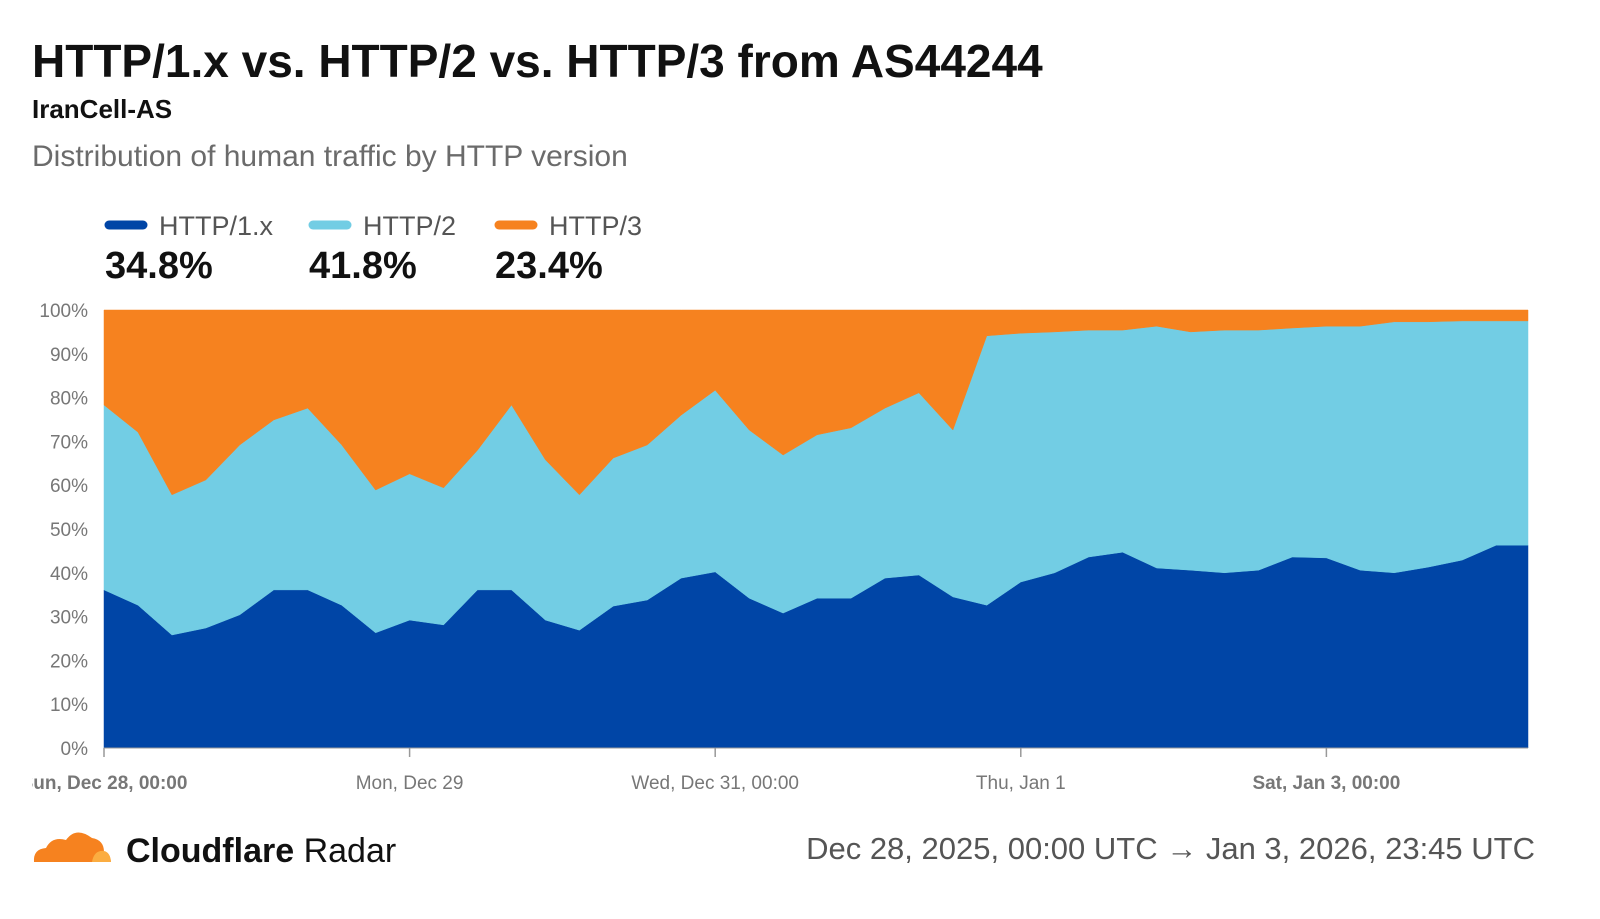 The image size is (1600, 919). I want to click on brand-name: Cloudflare, so click(210, 851).